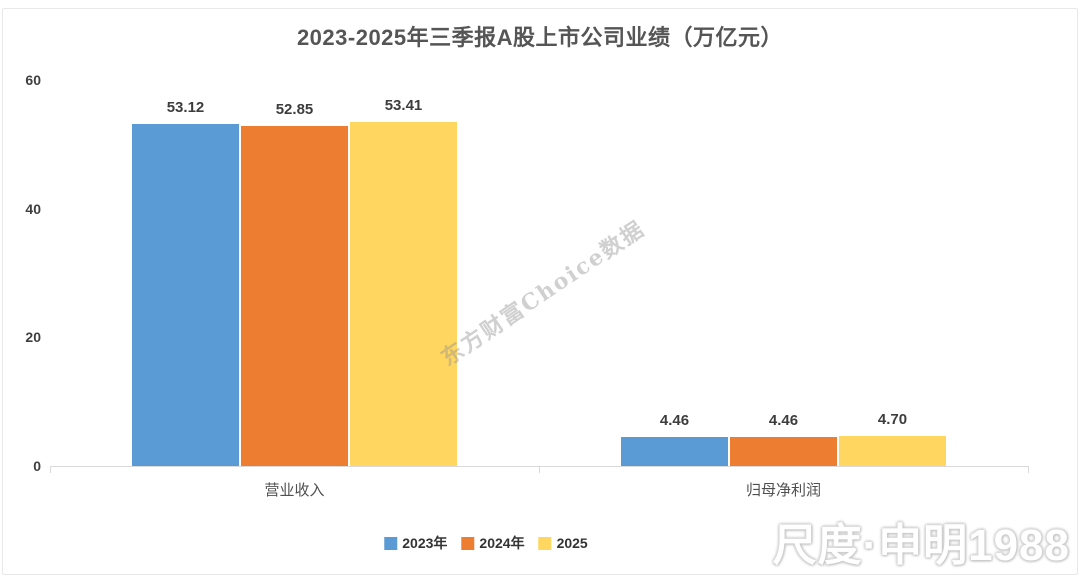 The height and width of the screenshot is (577, 1080). I want to click on bar-2024年-归母净利润, so click(783, 451).